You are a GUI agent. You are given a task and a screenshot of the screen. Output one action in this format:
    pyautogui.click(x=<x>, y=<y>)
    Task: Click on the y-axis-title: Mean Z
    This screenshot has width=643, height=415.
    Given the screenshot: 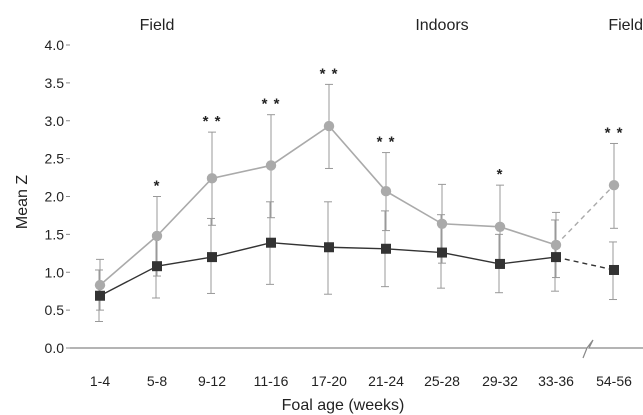 What is the action you would take?
    pyautogui.click(x=22, y=202)
    